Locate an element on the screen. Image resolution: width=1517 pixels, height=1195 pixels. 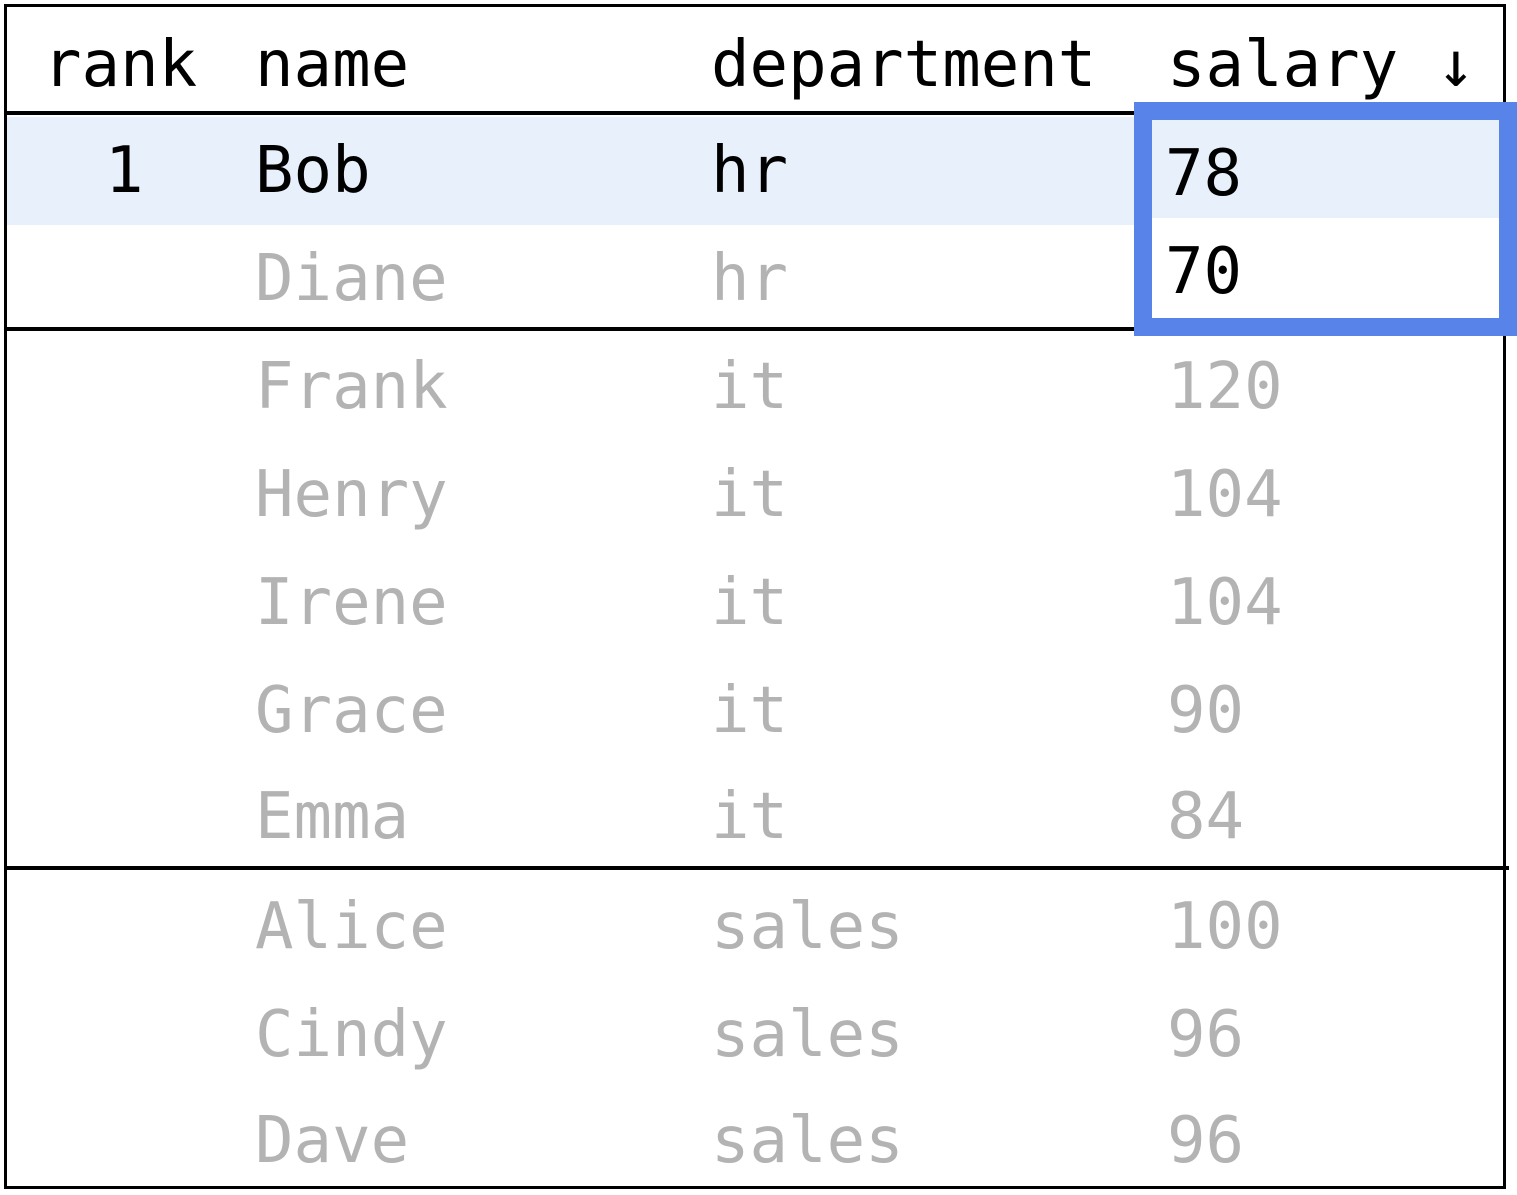
salary-cell: 78 is located at coordinates (1204, 174).